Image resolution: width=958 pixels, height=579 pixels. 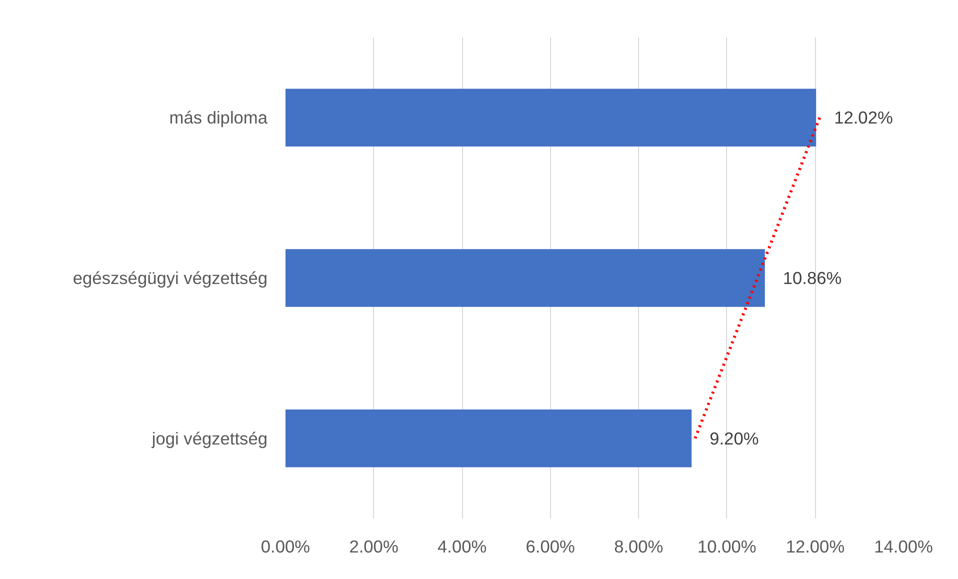 What do you see at coordinates (373, 546) in the screenshot?
I see `x-tick-label: 2.00%` at bounding box center [373, 546].